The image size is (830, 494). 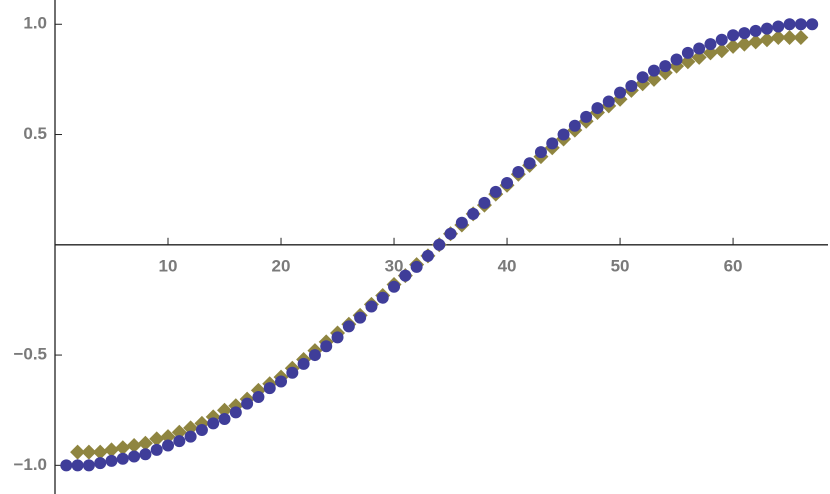 What do you see at coordinates (30, 354) in the screenshot?
I see `y-tick-label: −0.5` at bounding box center [30, 354].